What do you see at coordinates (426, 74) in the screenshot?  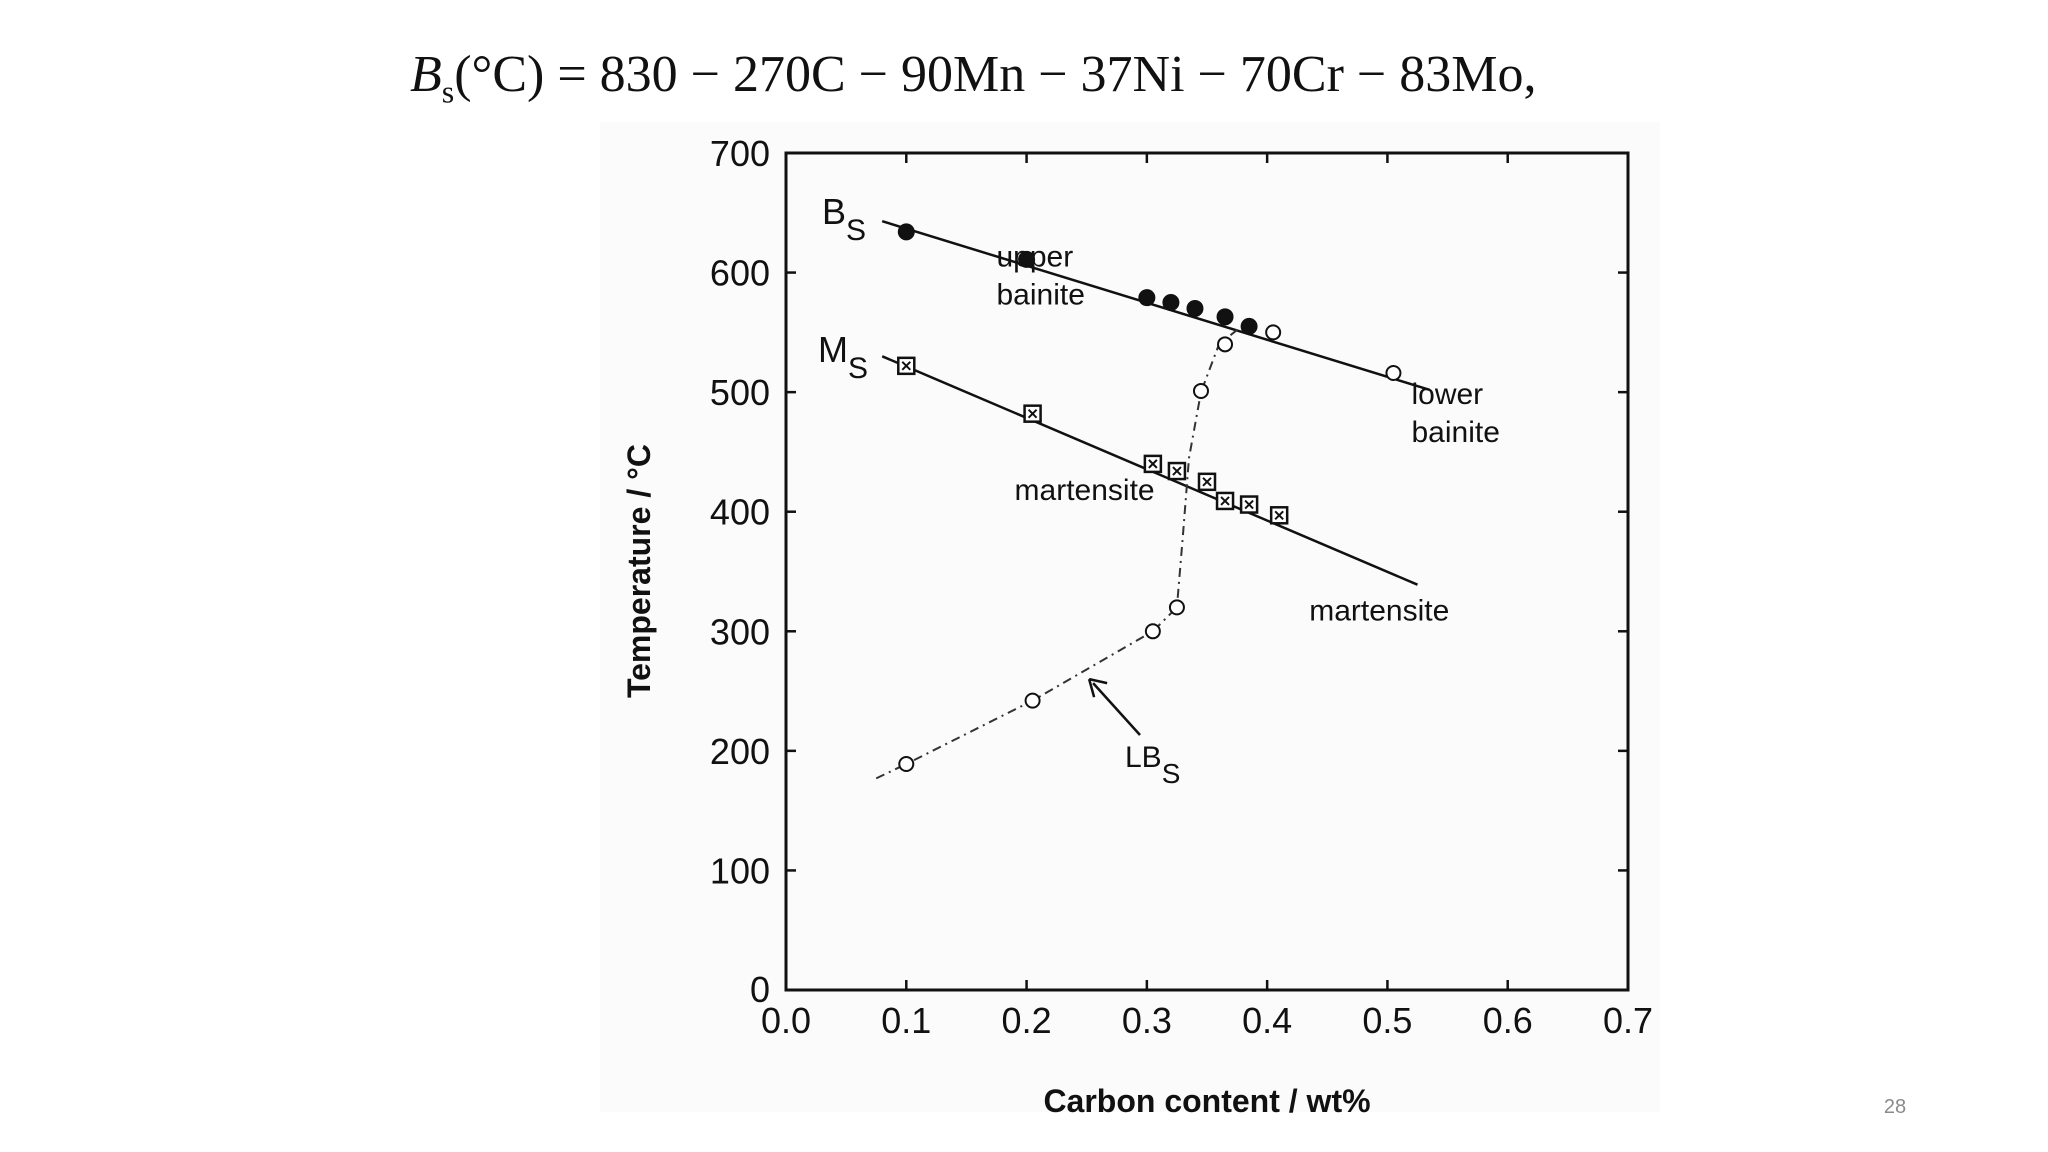 I see `formula-symbol: B` at bounding box center [426, 74].